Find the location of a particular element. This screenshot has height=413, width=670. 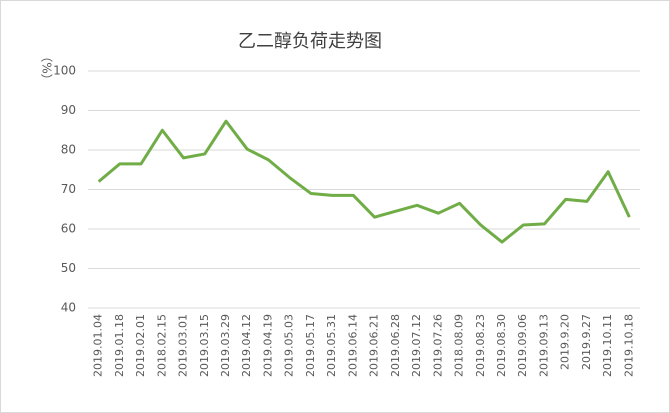

x-tick-label: 2019.10.18 is located at coordinates (628, 345).